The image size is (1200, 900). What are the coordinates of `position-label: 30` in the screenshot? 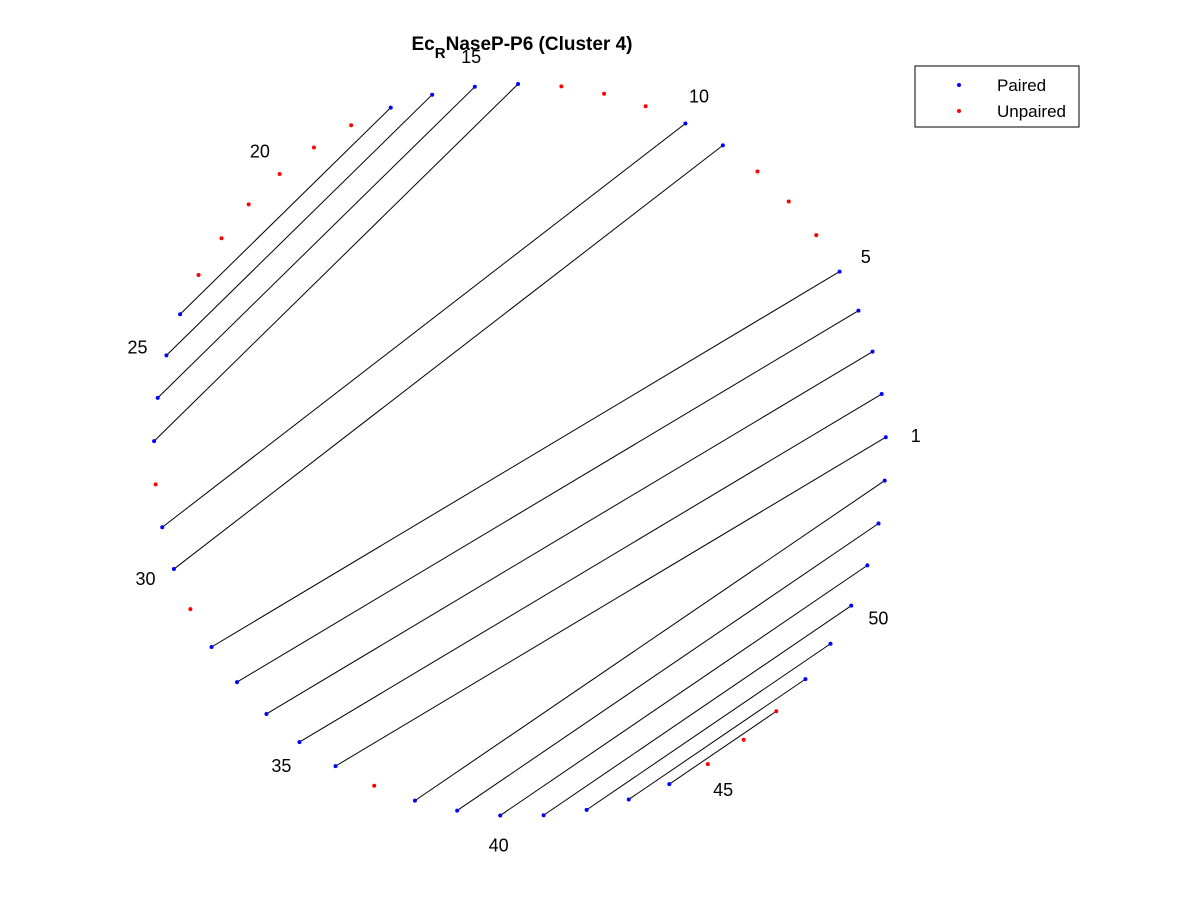 It's located at (146, 579).